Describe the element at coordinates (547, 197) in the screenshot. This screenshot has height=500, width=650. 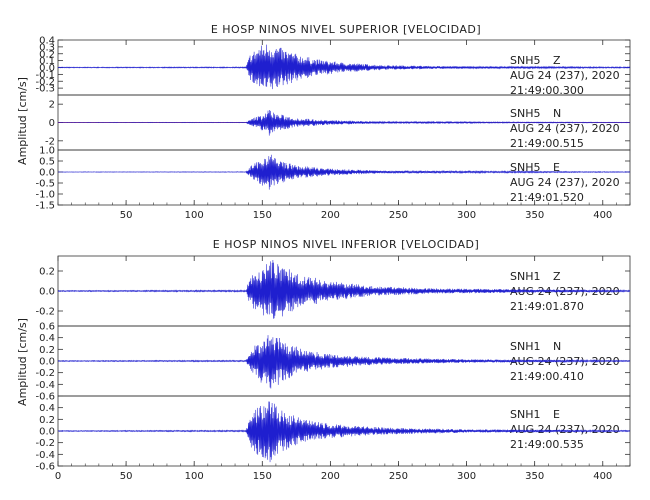
I see `trace-time: 21:49:01.520` at that location.